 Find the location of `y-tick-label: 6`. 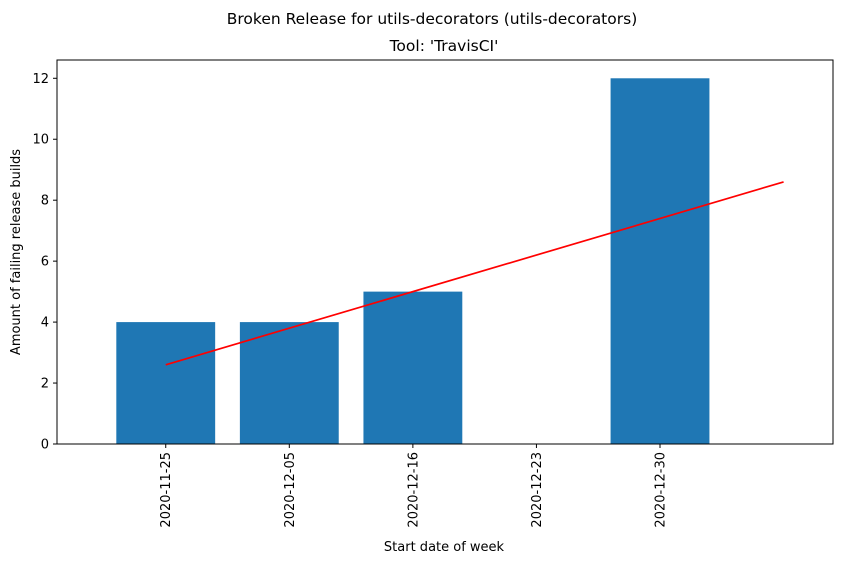

y-tick-label: 6 is located at coordinates (45, 262).